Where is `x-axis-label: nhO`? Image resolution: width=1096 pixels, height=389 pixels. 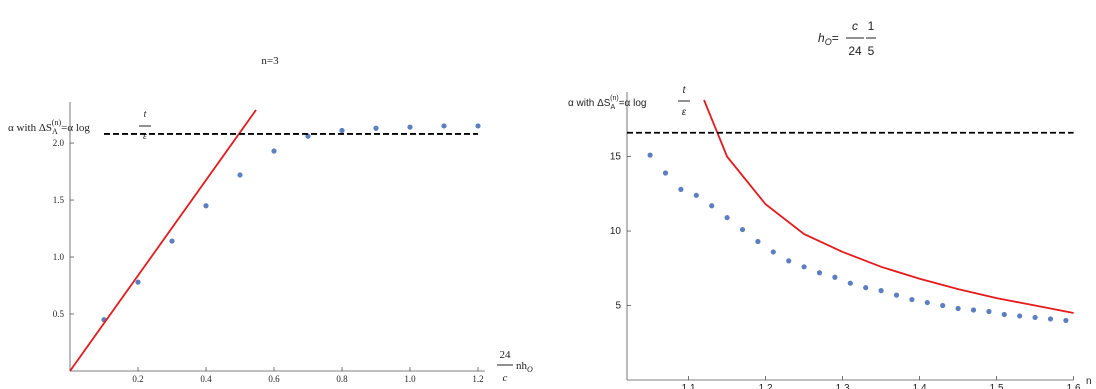 x-axis-label: nhO is located at coordinates (524, 367).